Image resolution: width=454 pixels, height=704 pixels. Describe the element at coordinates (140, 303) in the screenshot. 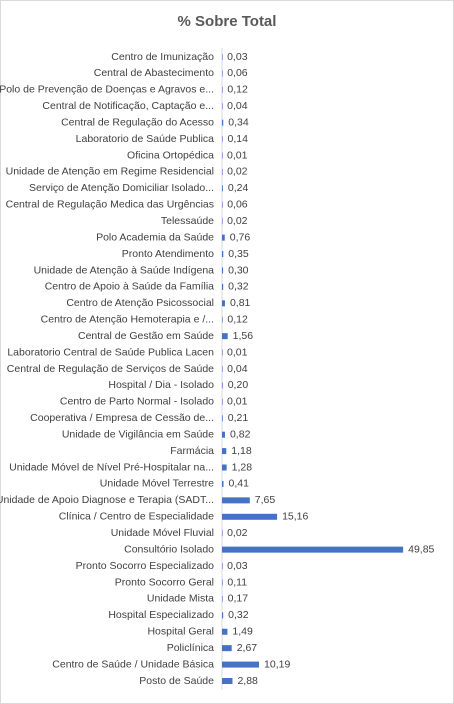

I see `y-tick-label: Centro de Atenção Psicossocial` at that location.